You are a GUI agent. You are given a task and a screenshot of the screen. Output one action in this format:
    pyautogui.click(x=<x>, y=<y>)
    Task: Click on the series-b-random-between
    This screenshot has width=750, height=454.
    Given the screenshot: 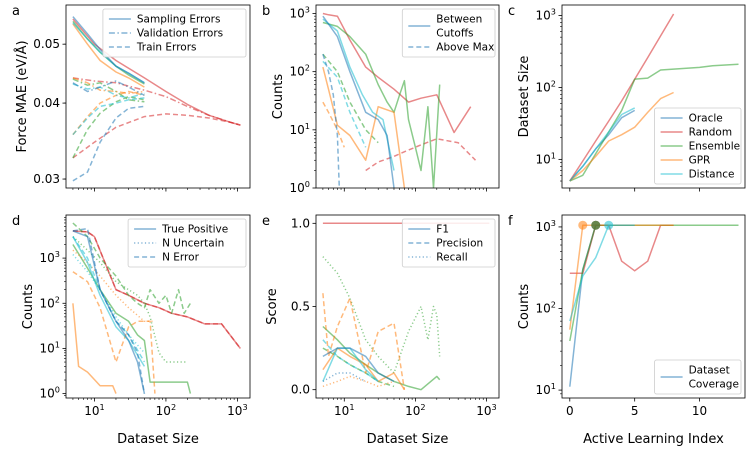 What is the action you would take?
    pyautogui.click(x=397, y=73)
    